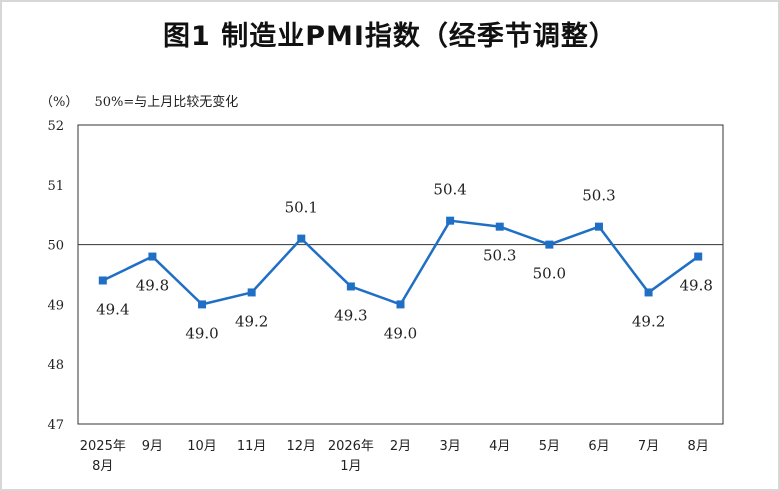 The height and width of the screenshot is (491, 780). I want to click on data-label: 49.4, so click(112, 309).